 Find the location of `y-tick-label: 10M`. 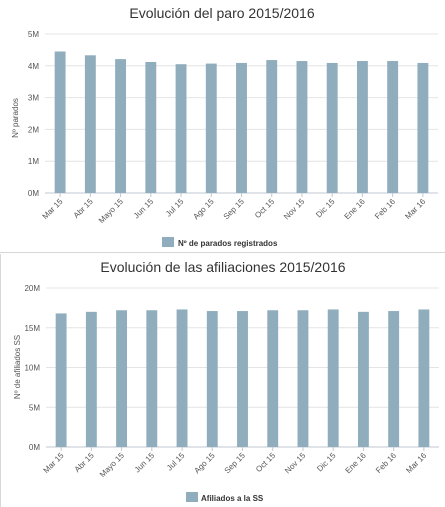

y-tick-label: 10M is located at coordinates (32, 368).